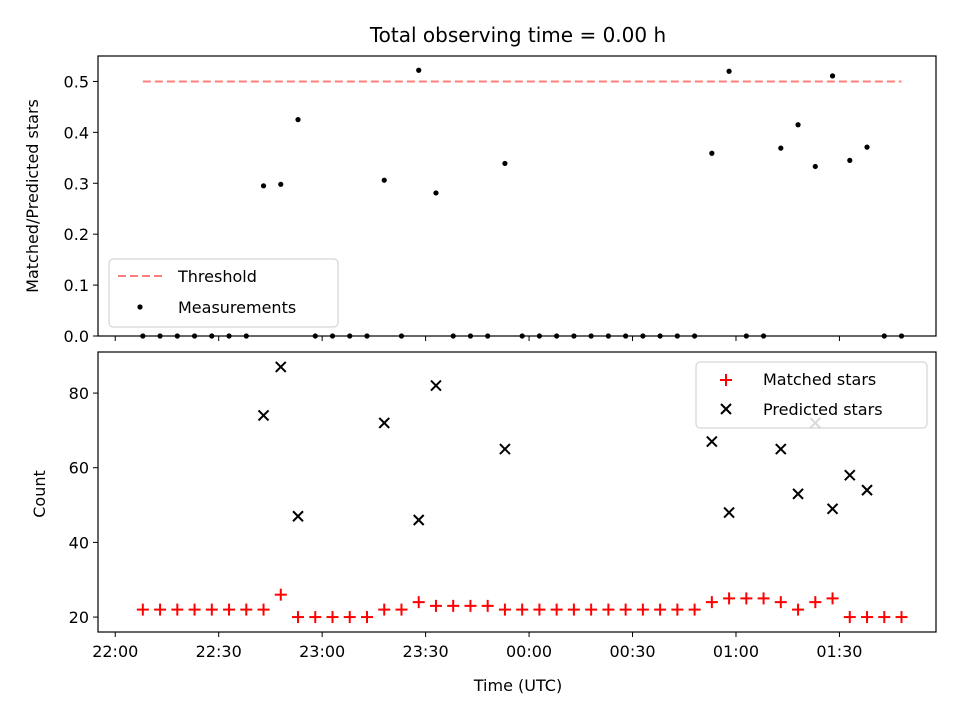 Image resolution: width=960 pixels, height=720 pixels. I want to click on bottom-y-axis-label: Count, so click(39, 494).